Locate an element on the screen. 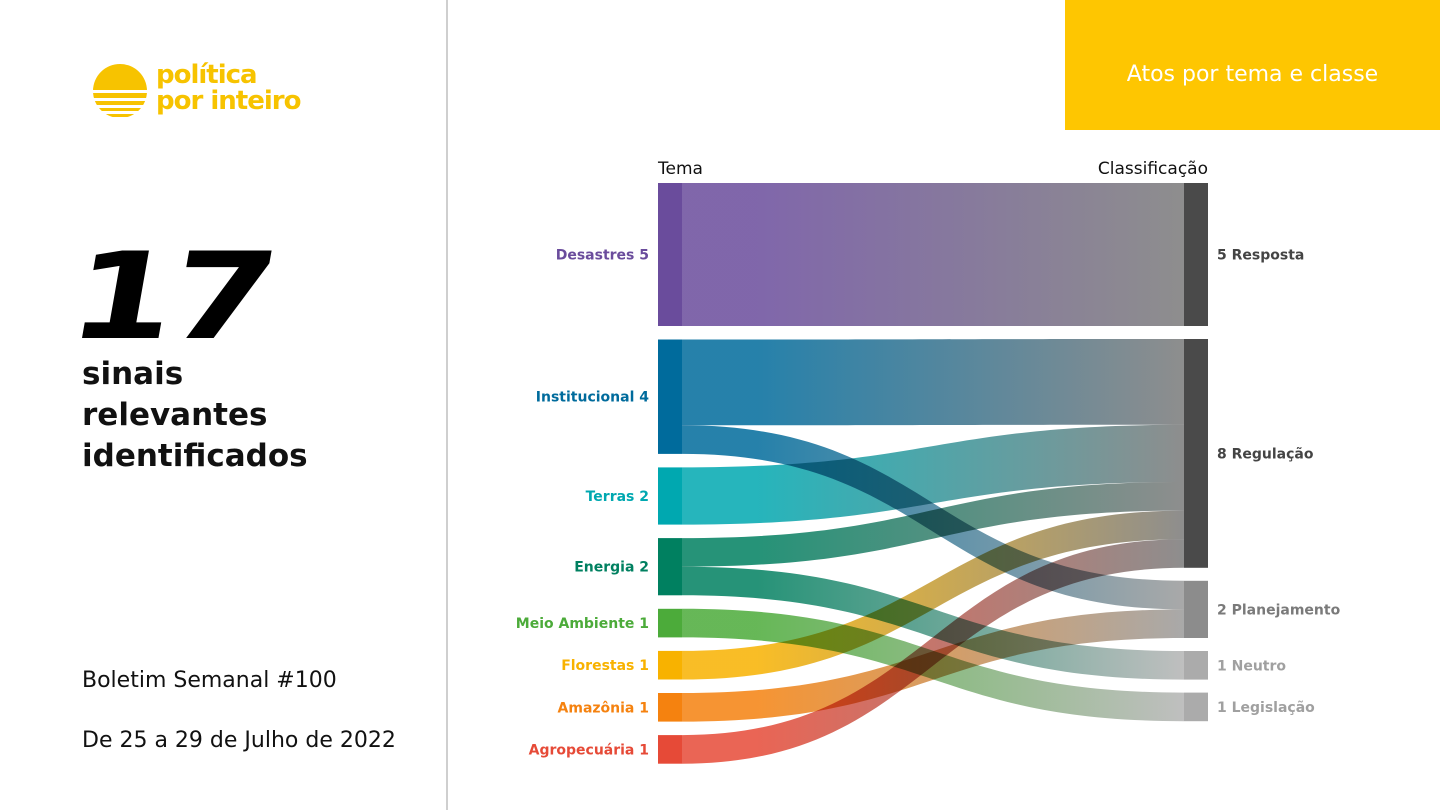  source-label: Florestas 1 is located at coordinates (605, 666).